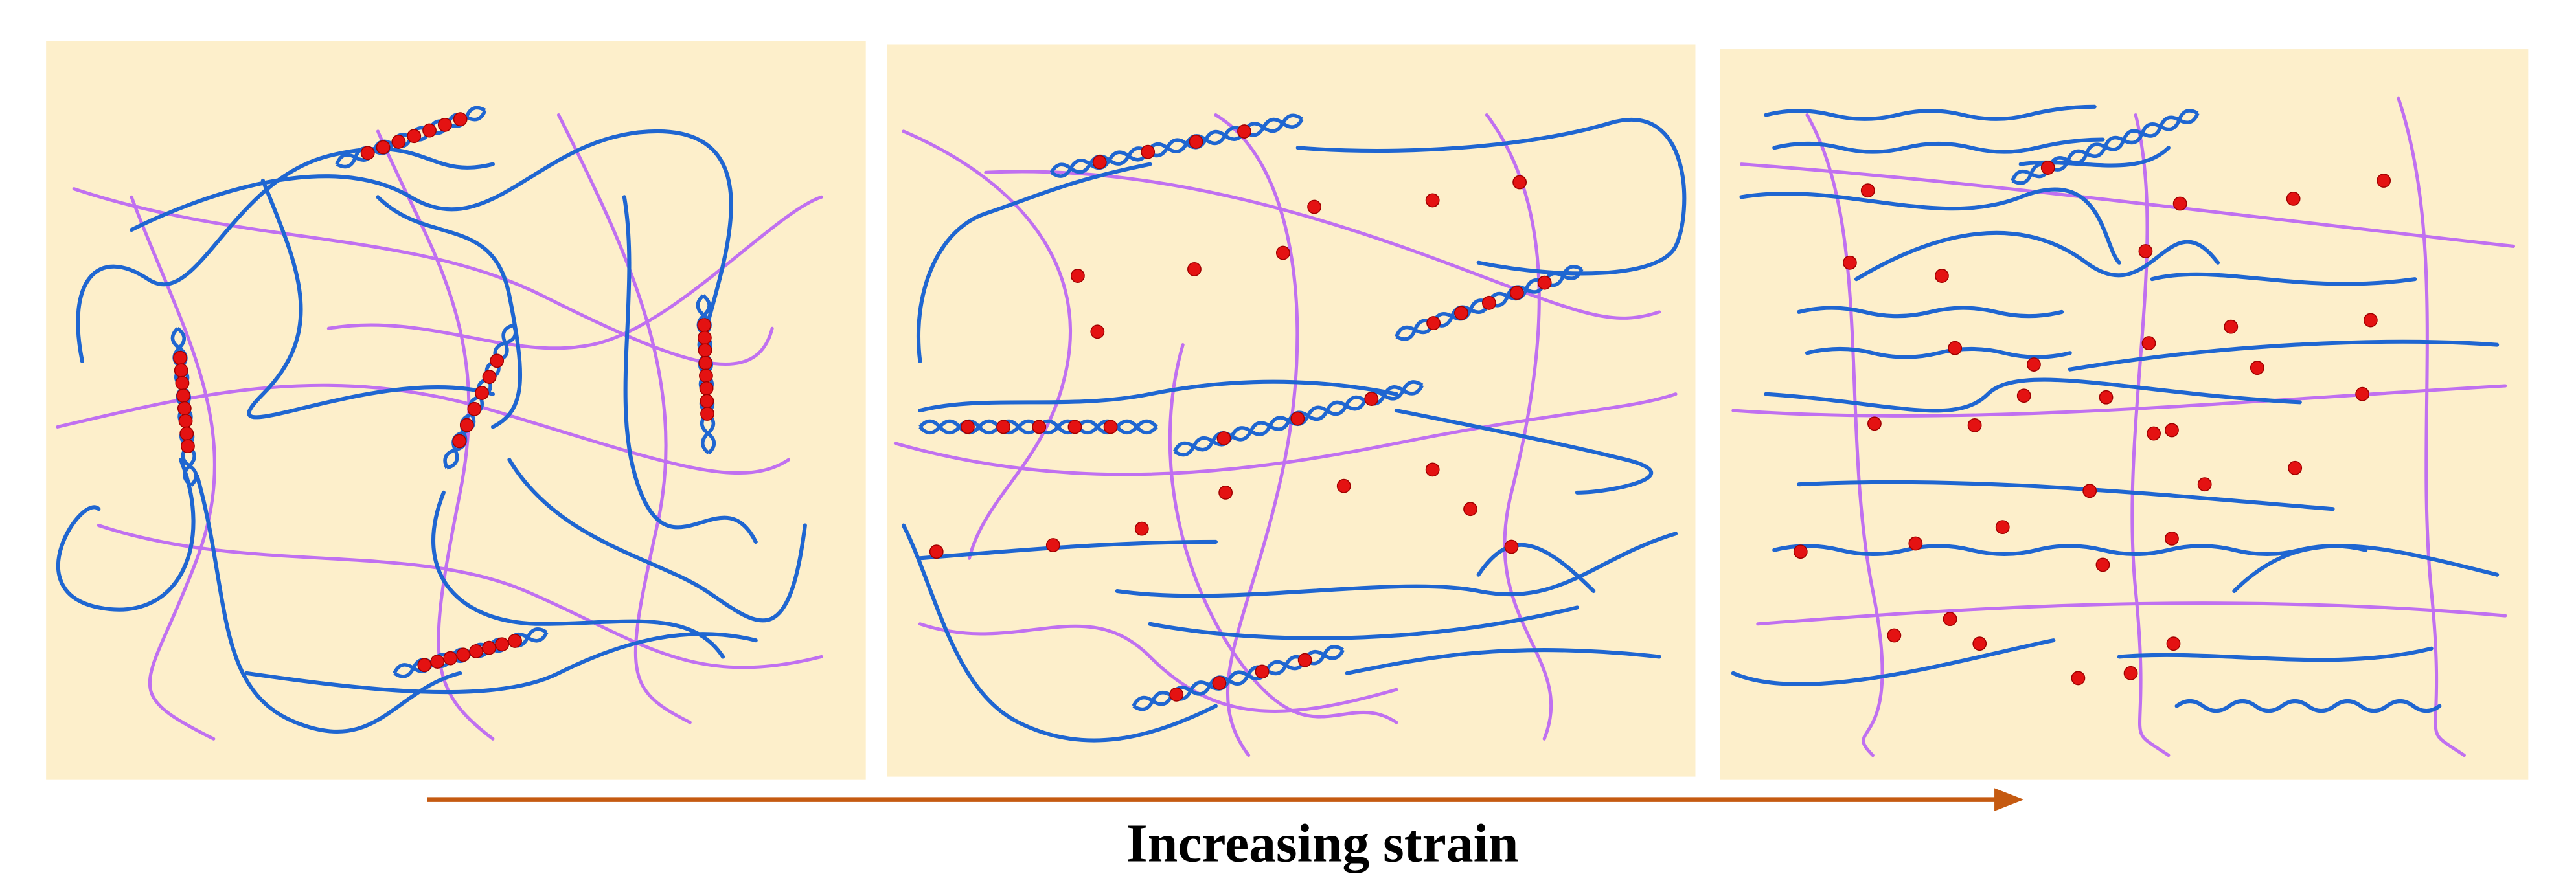  What do you see at coordinates (1176, 143) in the screenshot?
I see `helix-strand` at bounding box center [1176, 143].